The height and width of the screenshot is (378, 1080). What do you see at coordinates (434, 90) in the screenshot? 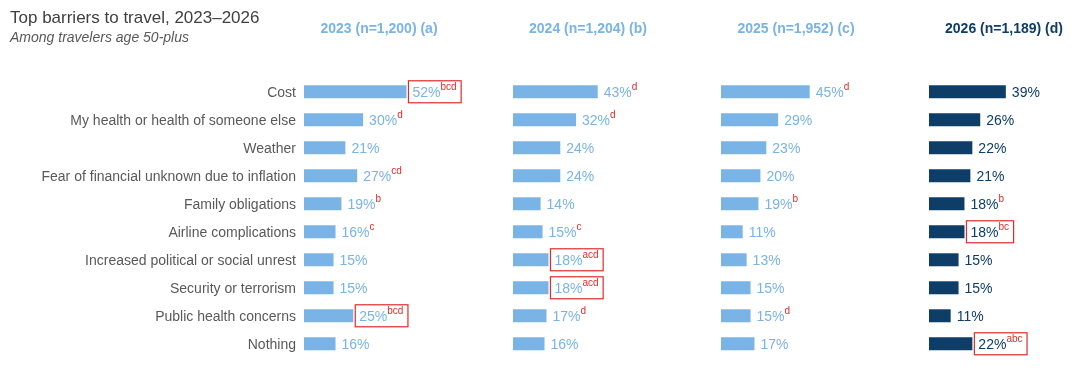
I see `data-label: 52%$^{bcd}$` at bounding box center [434, 90].